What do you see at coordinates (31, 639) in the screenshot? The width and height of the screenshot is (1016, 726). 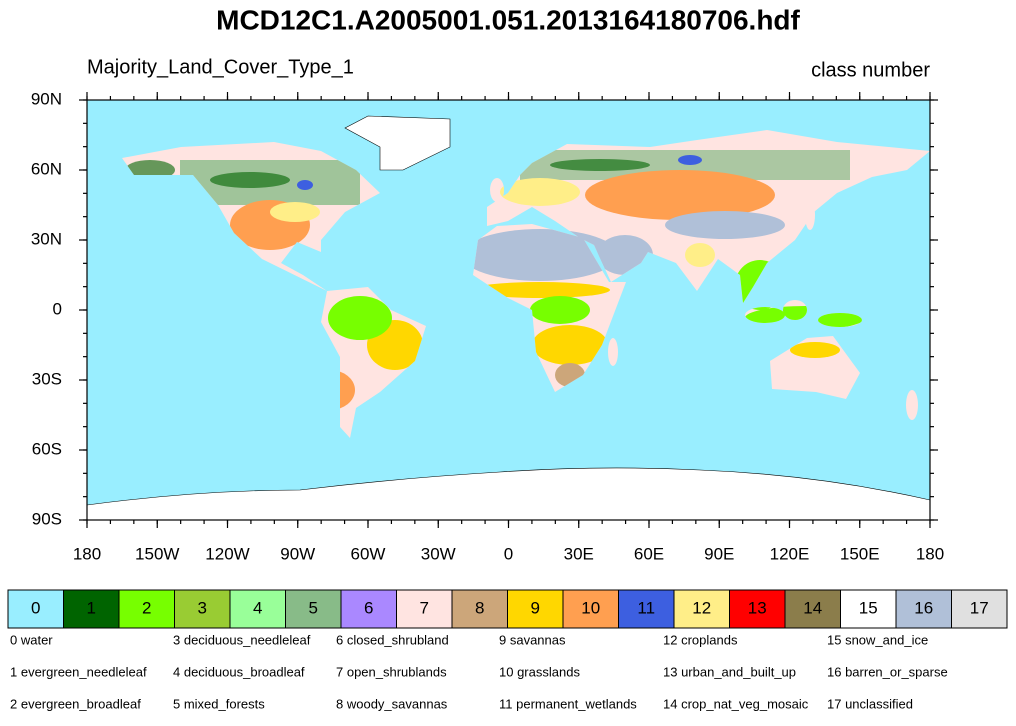 I see `legend-entry: 0 water` at bounding box center [31, 639].